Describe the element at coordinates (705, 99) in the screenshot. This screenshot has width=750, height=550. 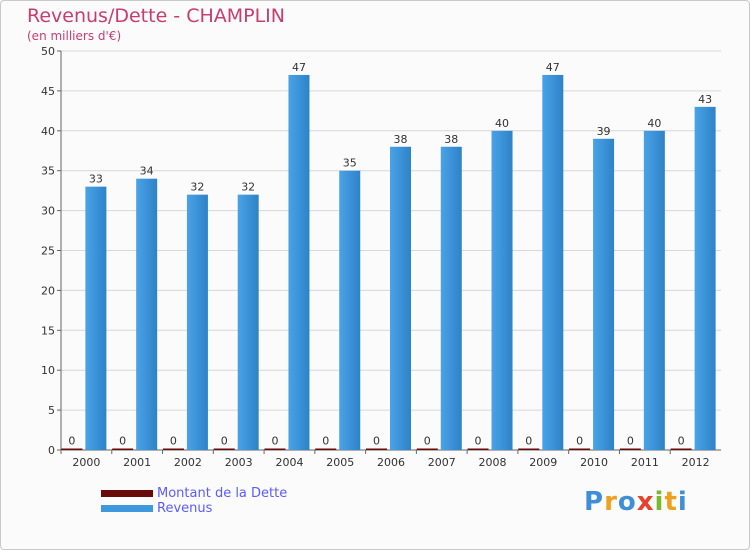
I see `data-label-revenus: 43` at that location.